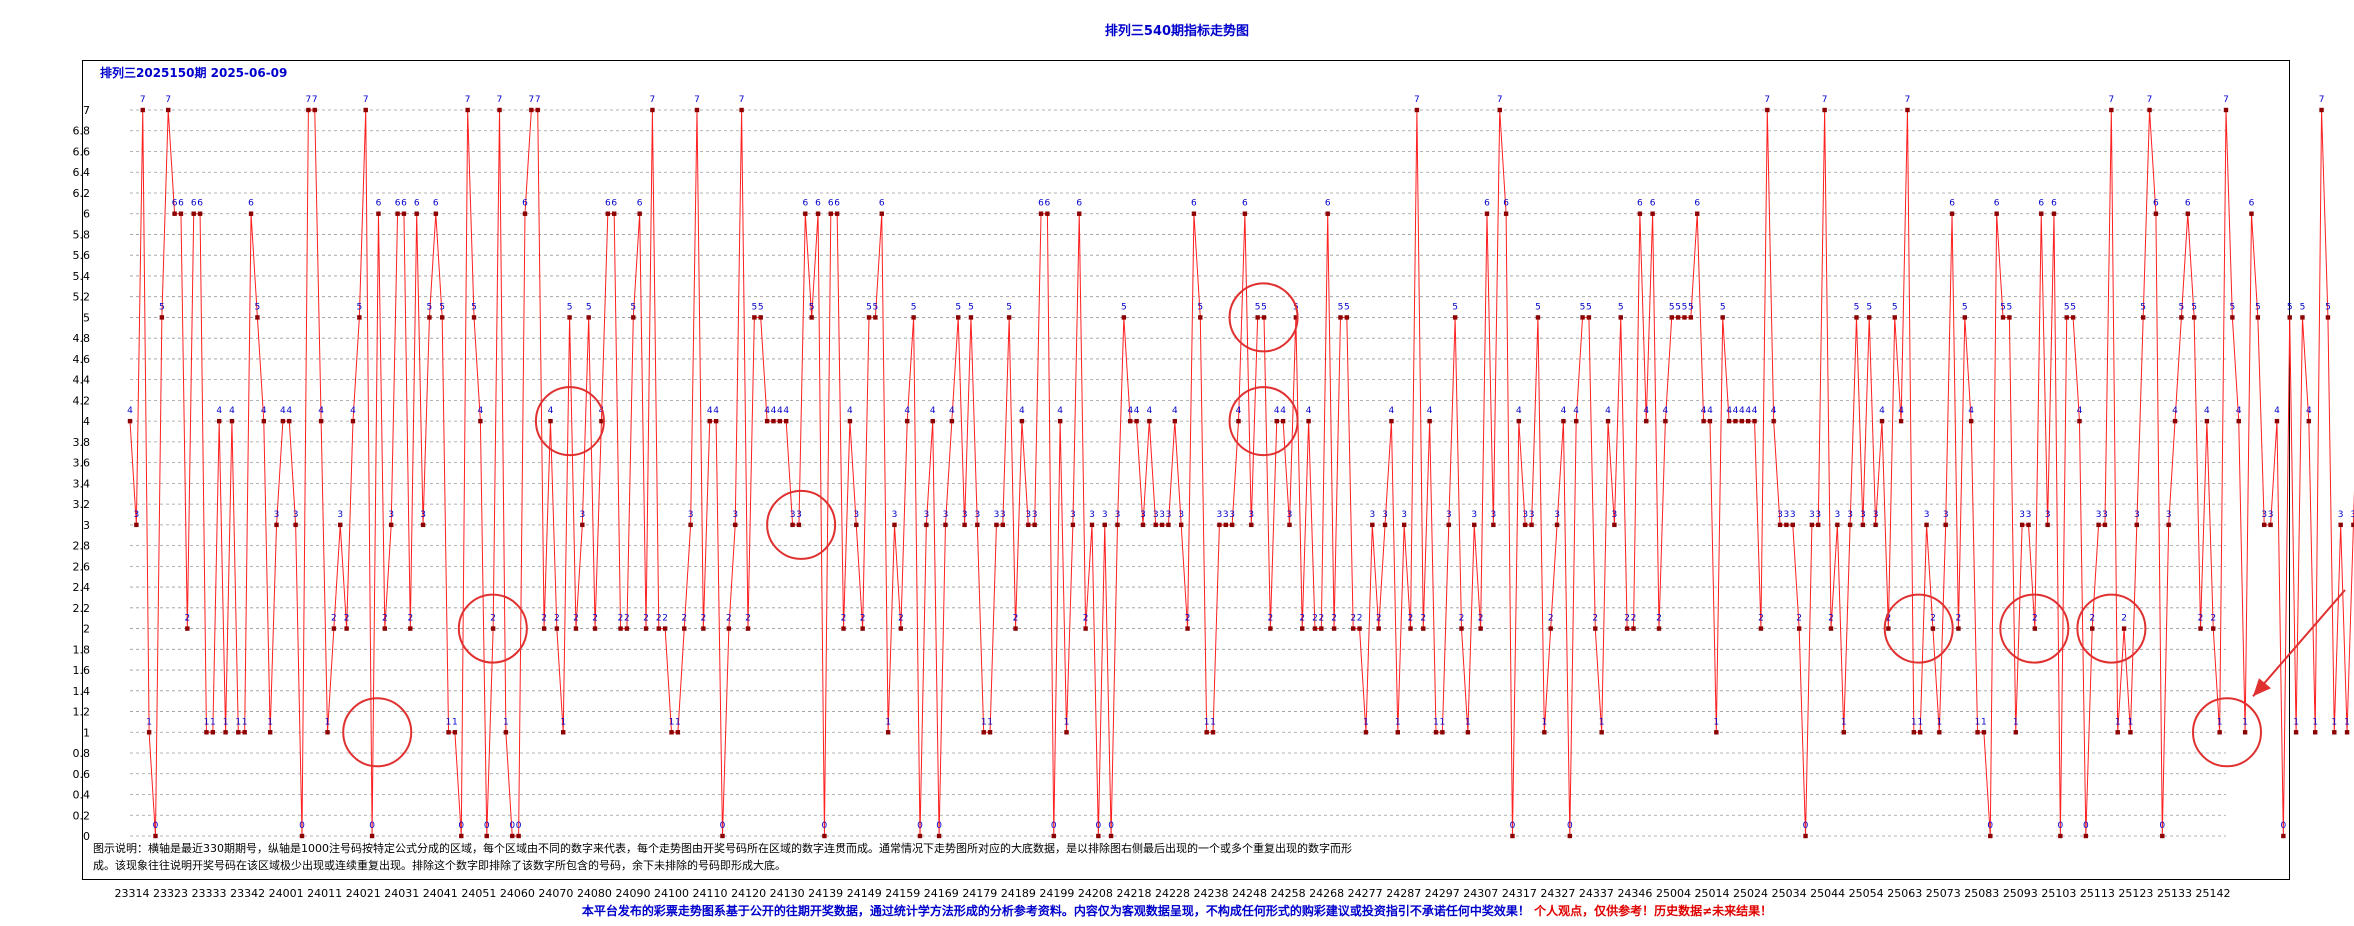 The width and height of the screenshot is (2354, 926). I want to click on chart-title: 排列三540期指标走势图, so click(1177, 31).